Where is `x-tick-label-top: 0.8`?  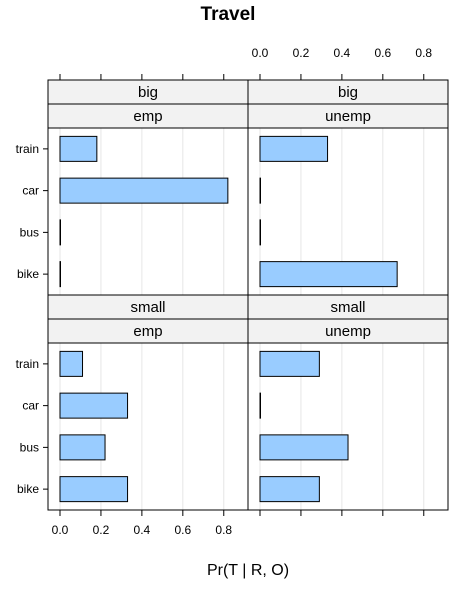 x-tick-label-top: 0.8 is located at coordinates (423, 53).